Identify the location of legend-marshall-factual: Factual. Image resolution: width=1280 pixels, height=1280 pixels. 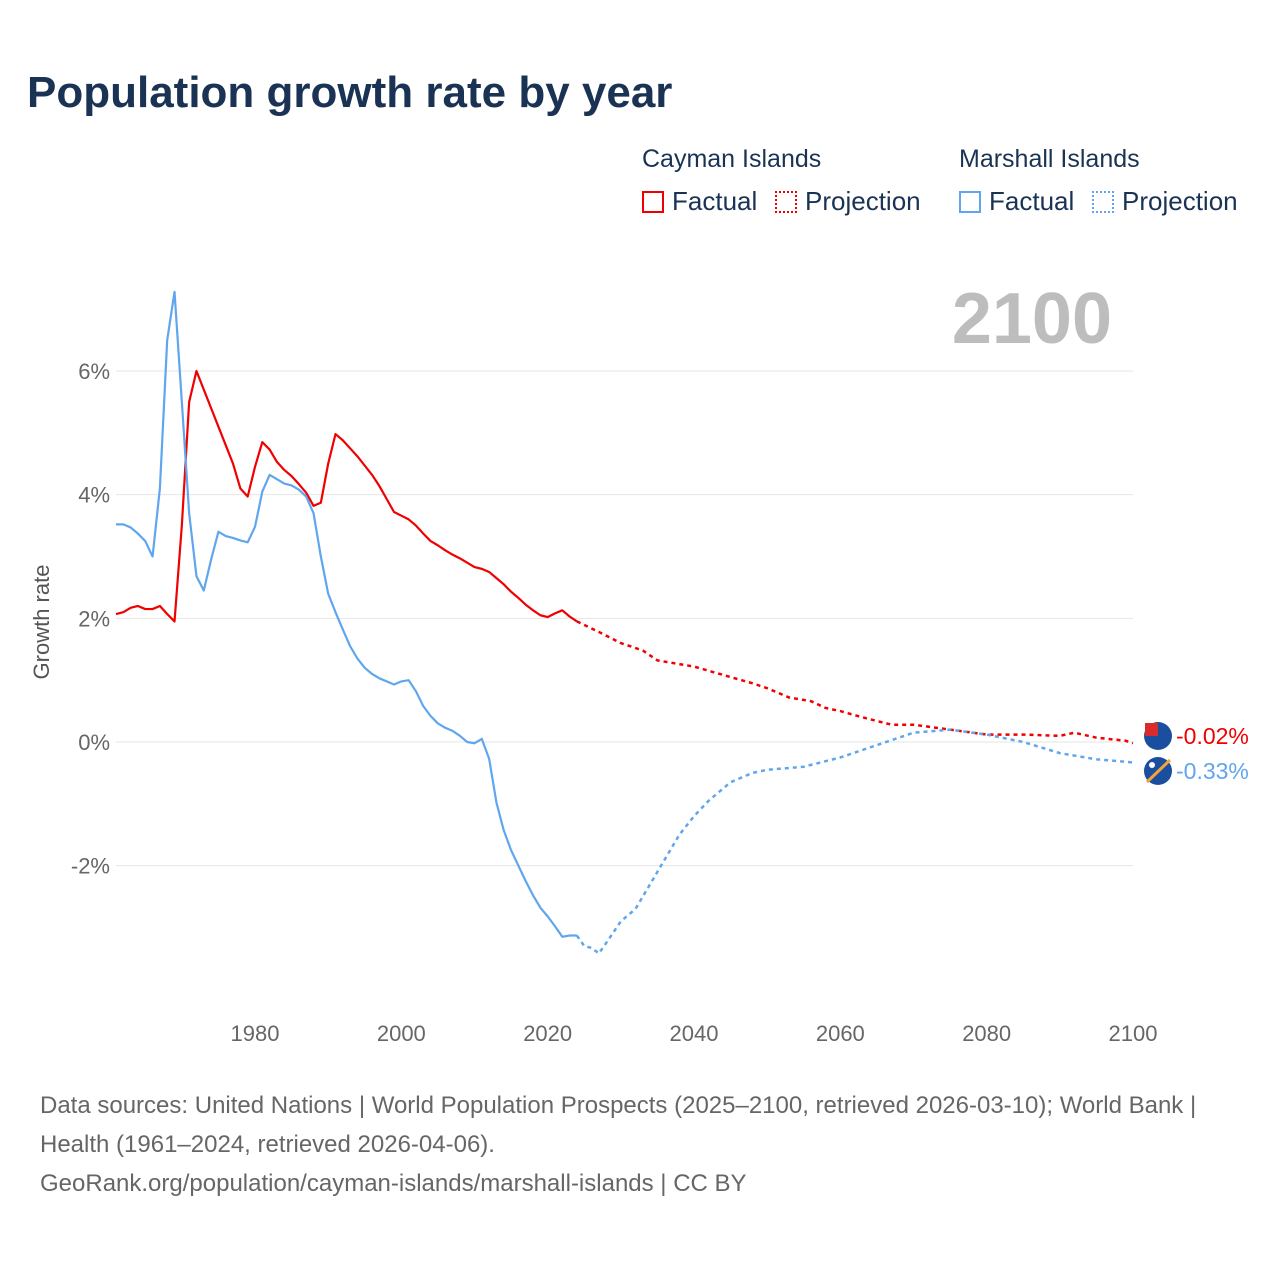
(1016, 201).